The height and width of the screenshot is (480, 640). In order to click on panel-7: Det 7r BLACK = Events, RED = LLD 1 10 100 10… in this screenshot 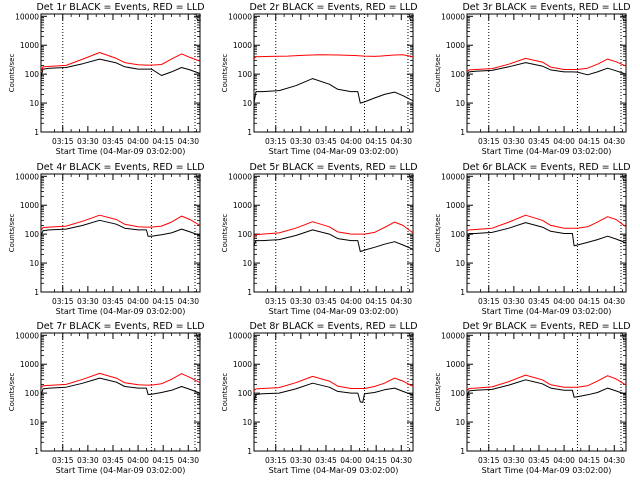, I will do `click(106, 398)`.